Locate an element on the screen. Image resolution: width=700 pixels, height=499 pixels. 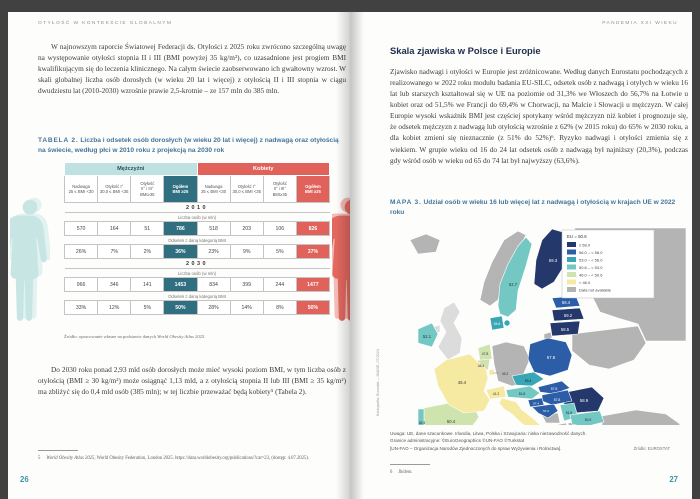
table-row: 570 164 51 786 518 203 106 826 is located at coordinates (197, 228).